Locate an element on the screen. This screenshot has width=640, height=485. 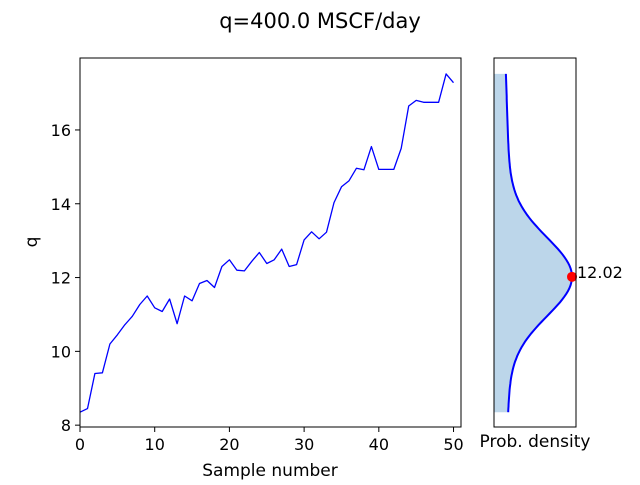
y-tick-label: 8 is located at coordinates (66, 425).